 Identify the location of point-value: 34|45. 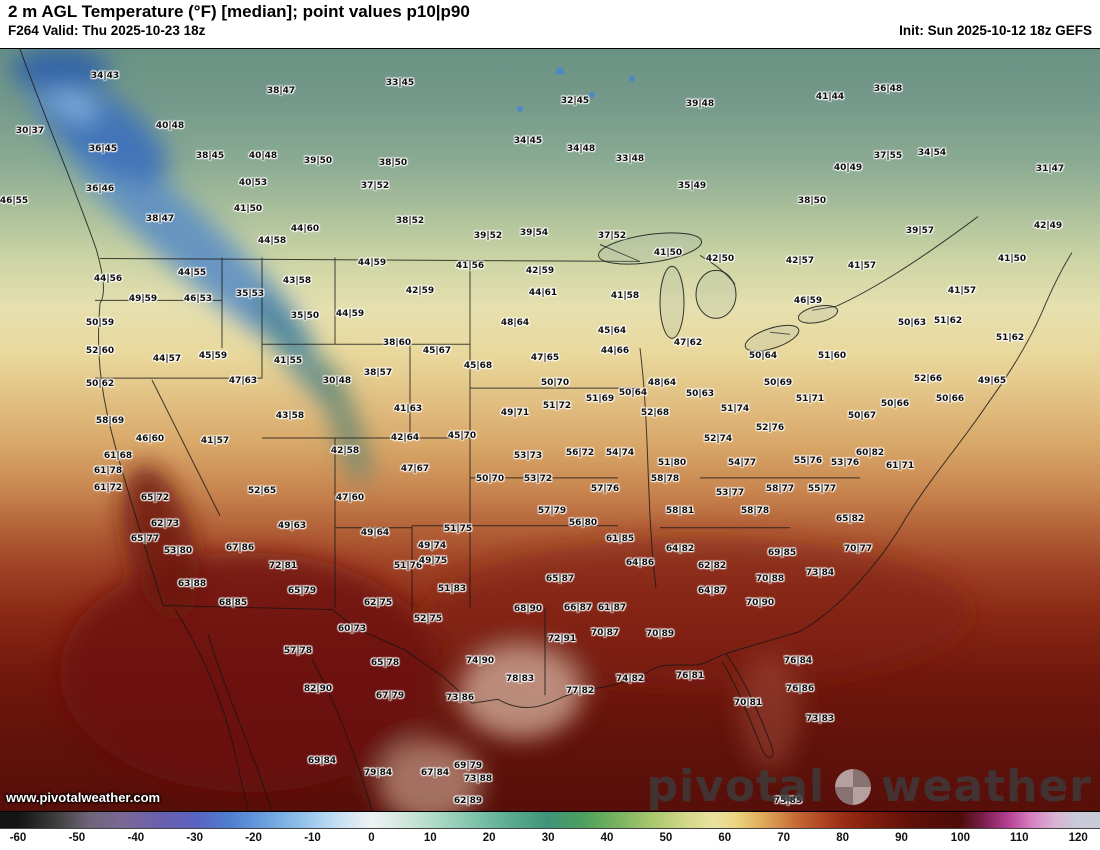
(528, 141).